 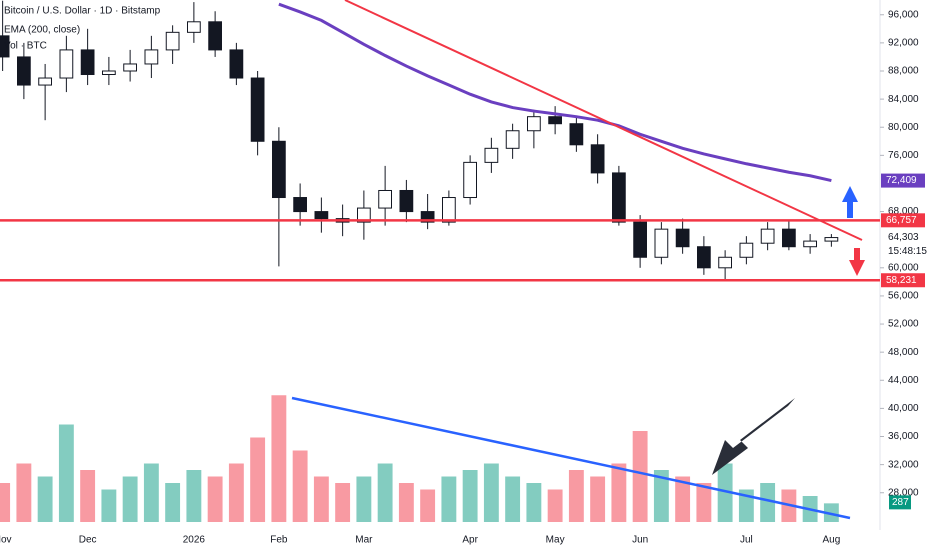 I want to click on ema-tag-bg, so click(x=903, y=180).